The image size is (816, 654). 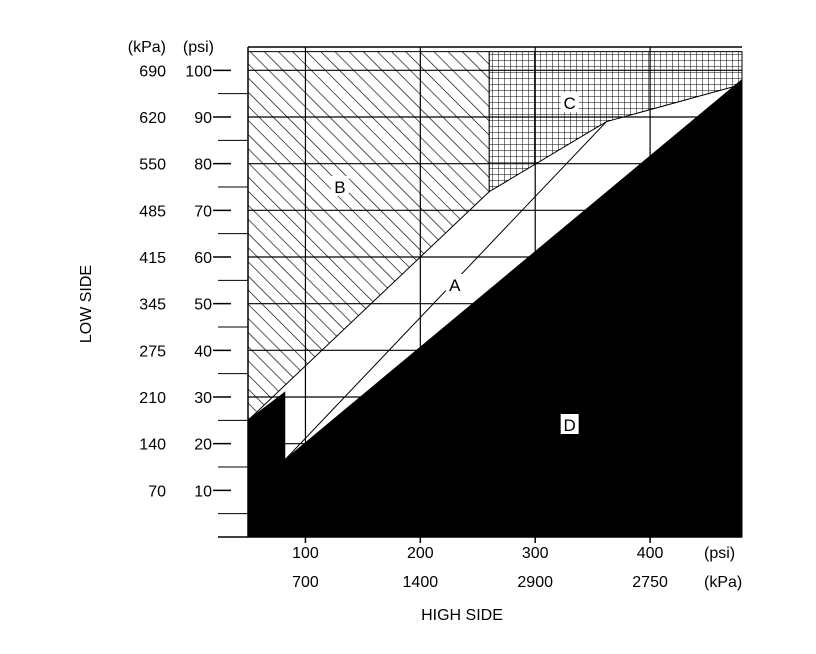 What do you see at coordinates (198, 71) in the screenshot?
I see `y-tick-label-psi-100: 100` at bounding box center [198, 71].